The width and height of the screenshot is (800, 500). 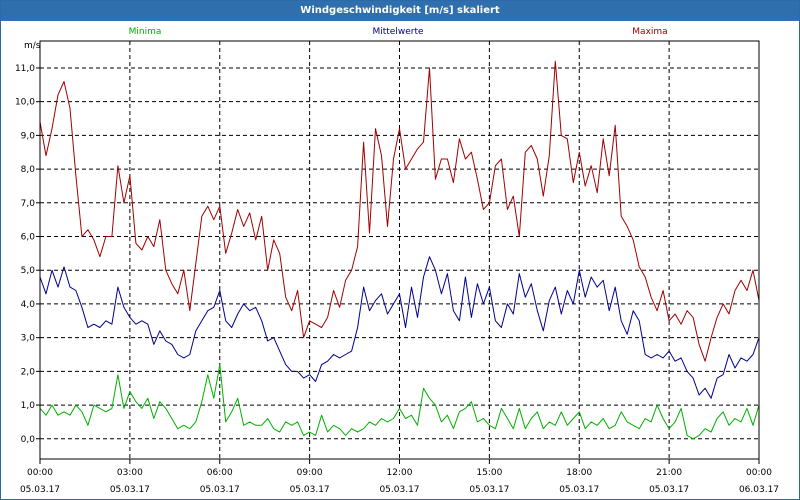 I want to click on legend-minima: Minima, so click(x=145, y=32).